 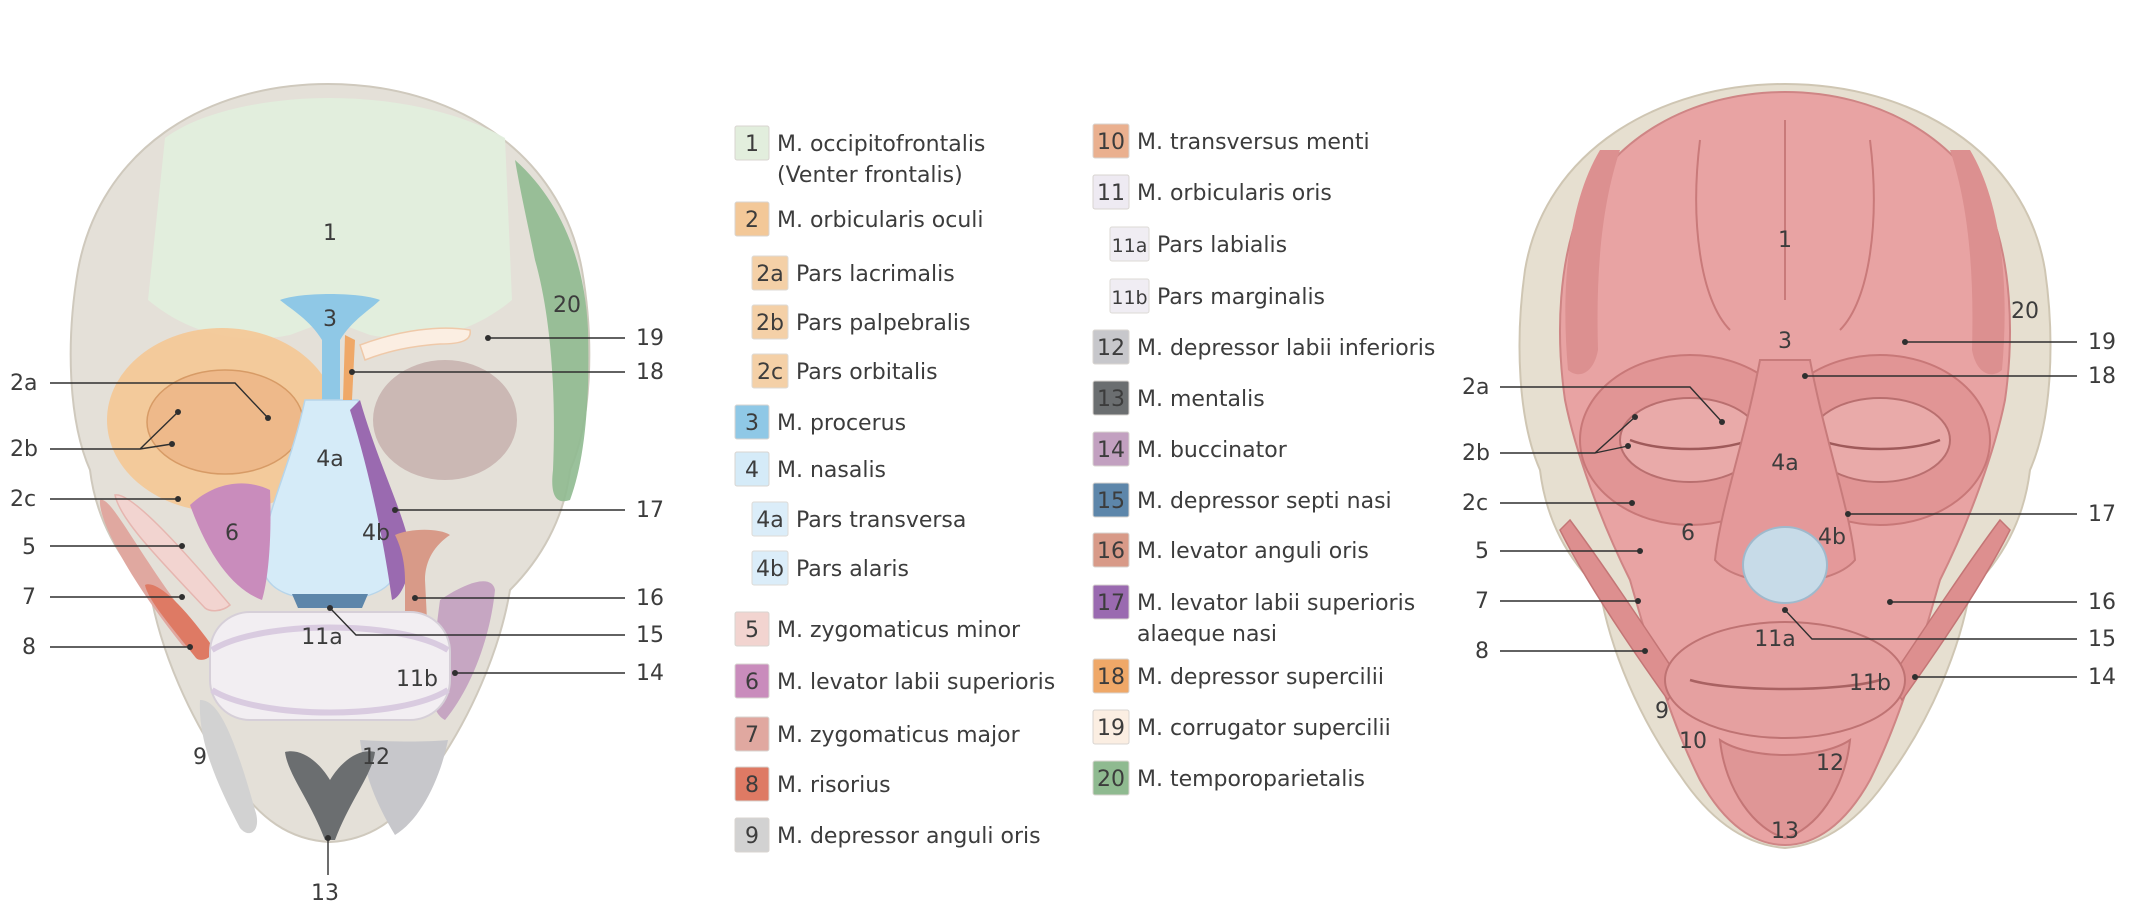 I want to click on legend-label-8: M. risorius, so click(x=834, y=785).